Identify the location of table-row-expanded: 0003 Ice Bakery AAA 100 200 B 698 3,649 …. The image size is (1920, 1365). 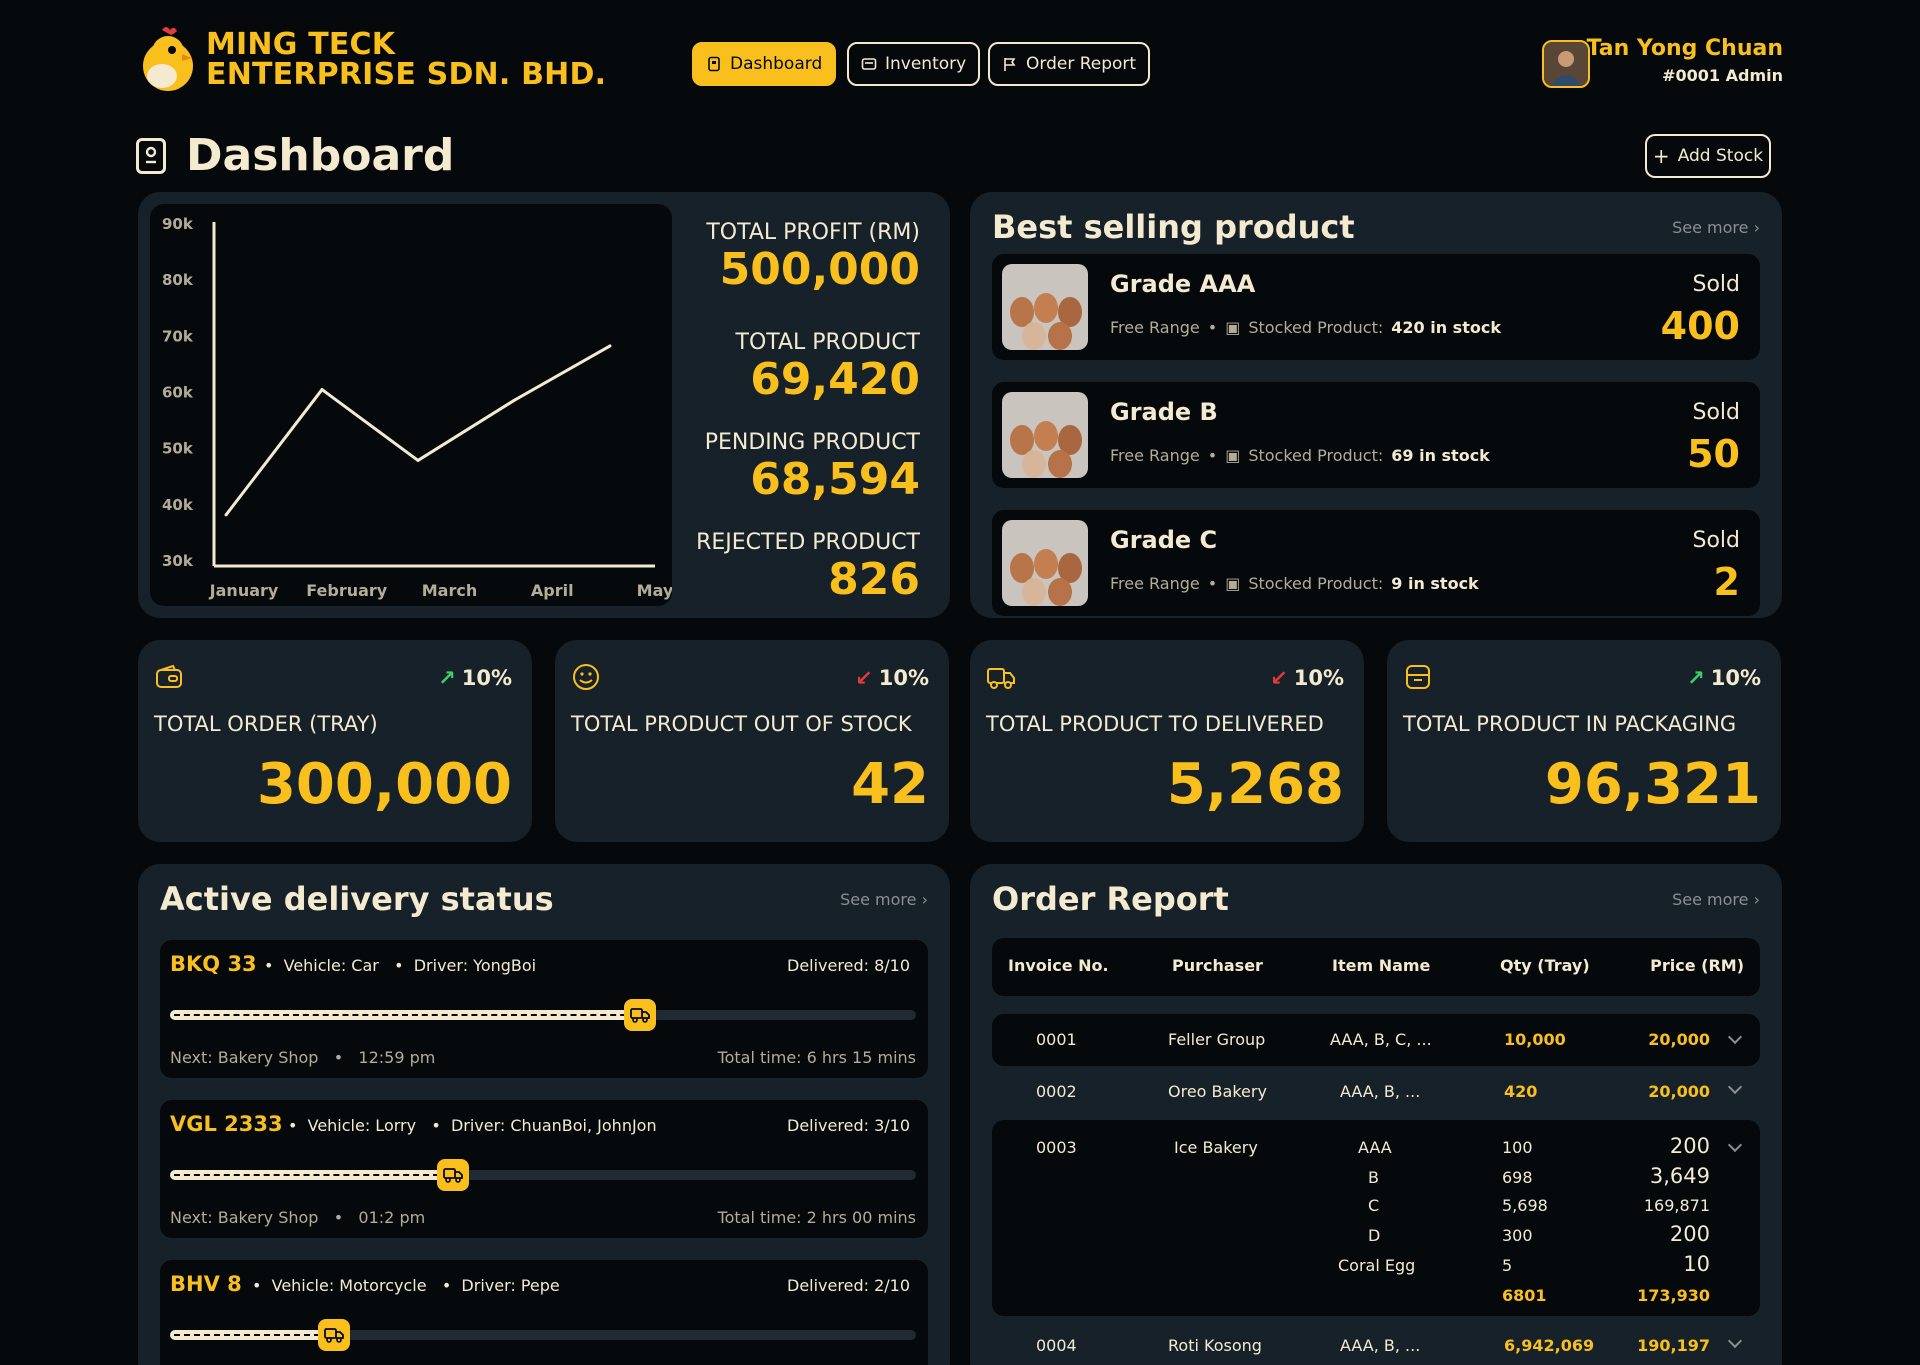
(1376, 1218).